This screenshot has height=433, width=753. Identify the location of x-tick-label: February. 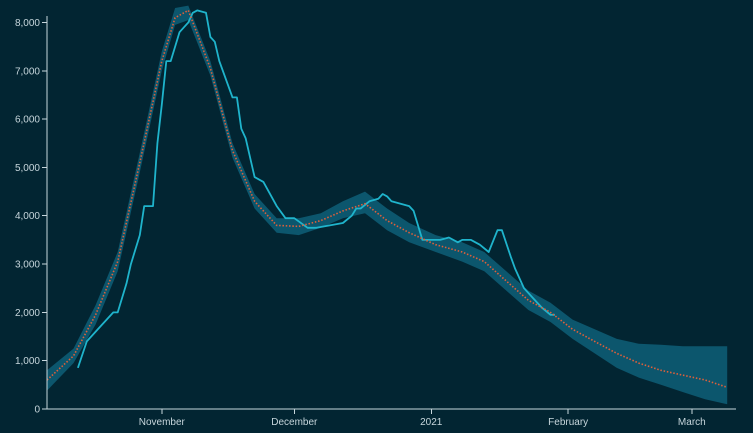
(568, 422).